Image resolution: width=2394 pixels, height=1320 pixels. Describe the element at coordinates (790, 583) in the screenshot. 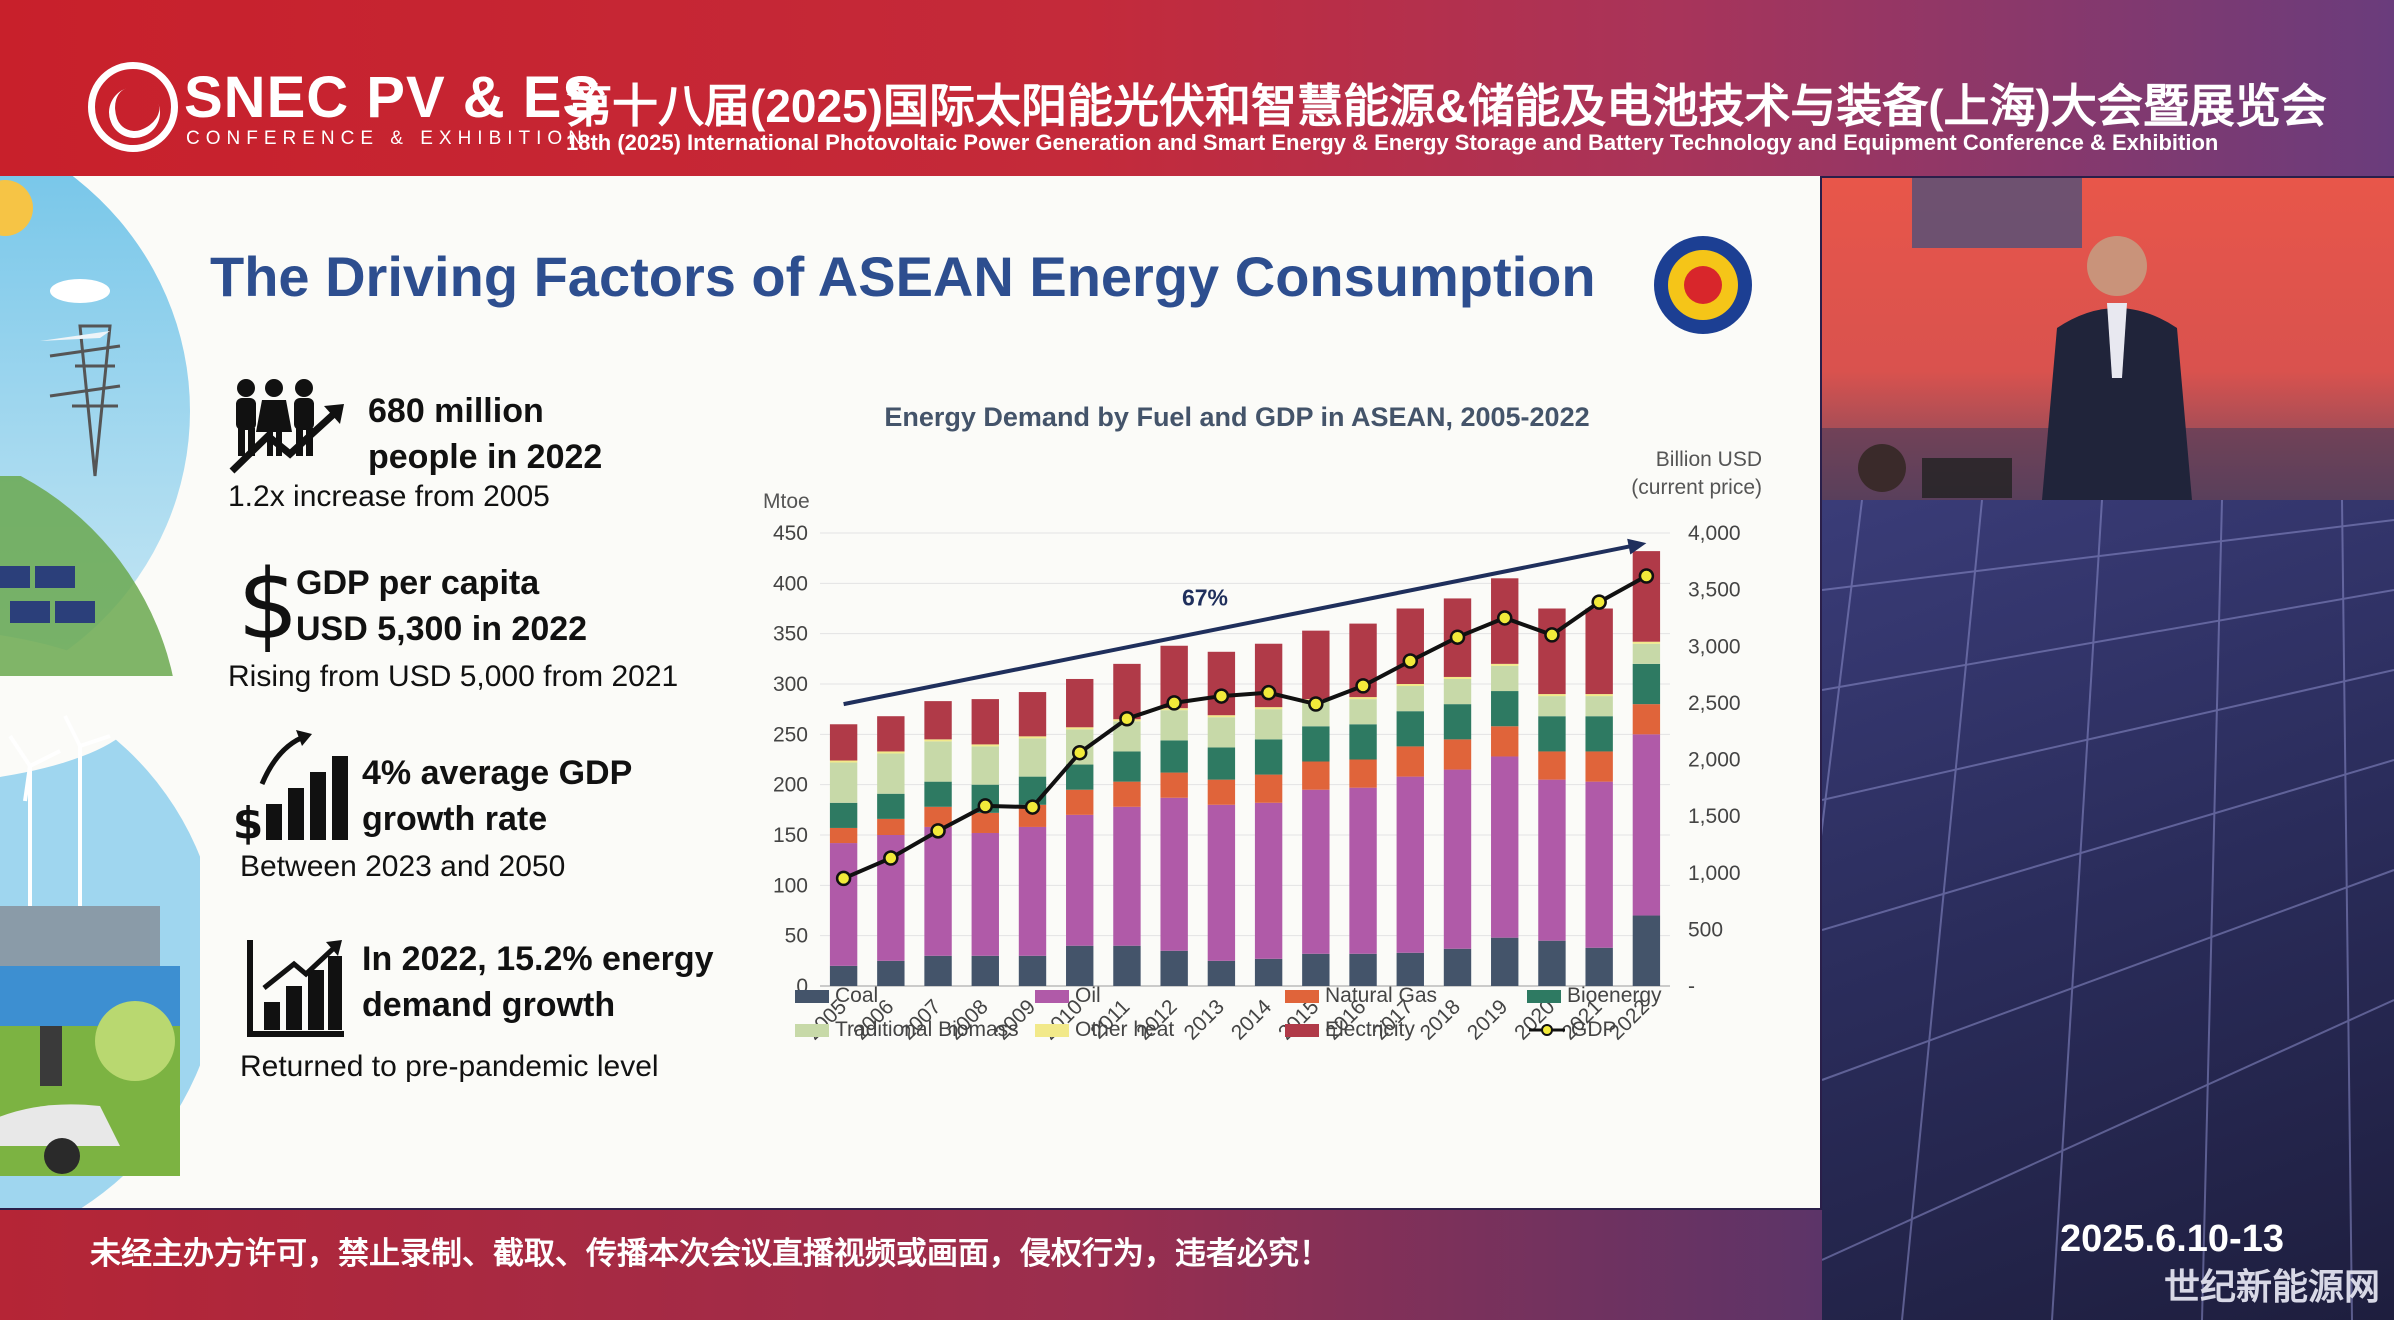

I see `y-tick-label: 400` at that location.